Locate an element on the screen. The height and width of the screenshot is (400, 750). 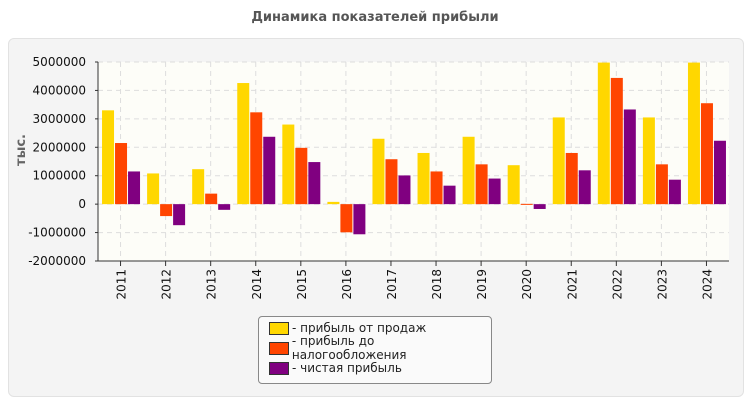
legend-label: - прибыль от продаж is located at coordinates (359, 328).